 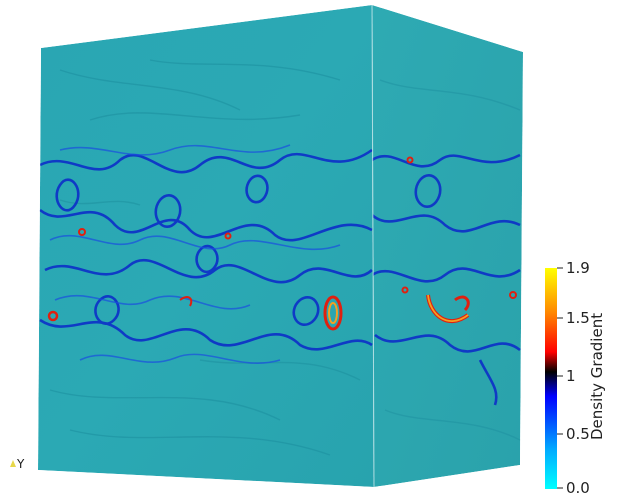 What do you see at coordinates (578, 488) in the screenshot?
I see `colorbar-tick-label: 0.0` at bounding box center [578, 488].